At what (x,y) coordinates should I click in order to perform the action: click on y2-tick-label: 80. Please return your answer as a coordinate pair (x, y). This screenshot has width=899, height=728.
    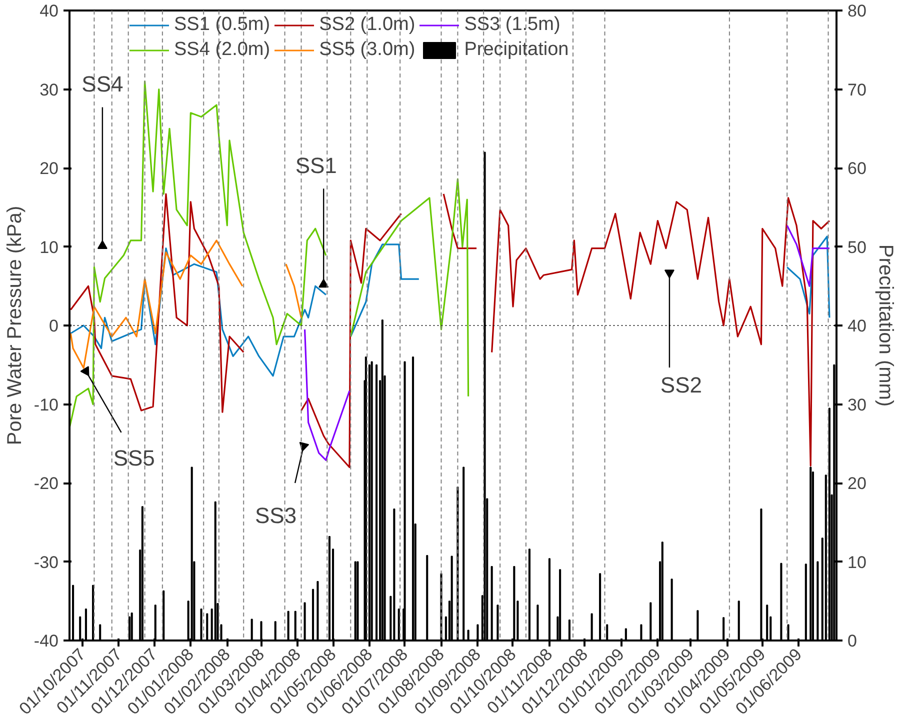
    Looking at the image, I should click on (857, 11).